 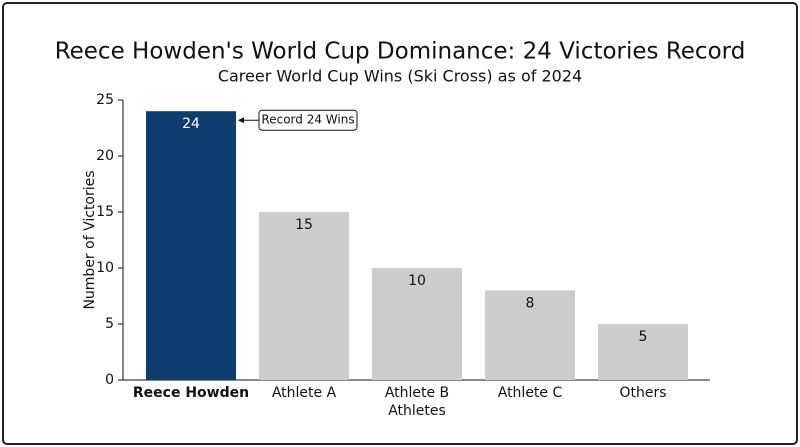 What do you see at coordinates (105, 212) in the screenshot?
I see `y-tick-label: 15` at bounding box center [105, 212].